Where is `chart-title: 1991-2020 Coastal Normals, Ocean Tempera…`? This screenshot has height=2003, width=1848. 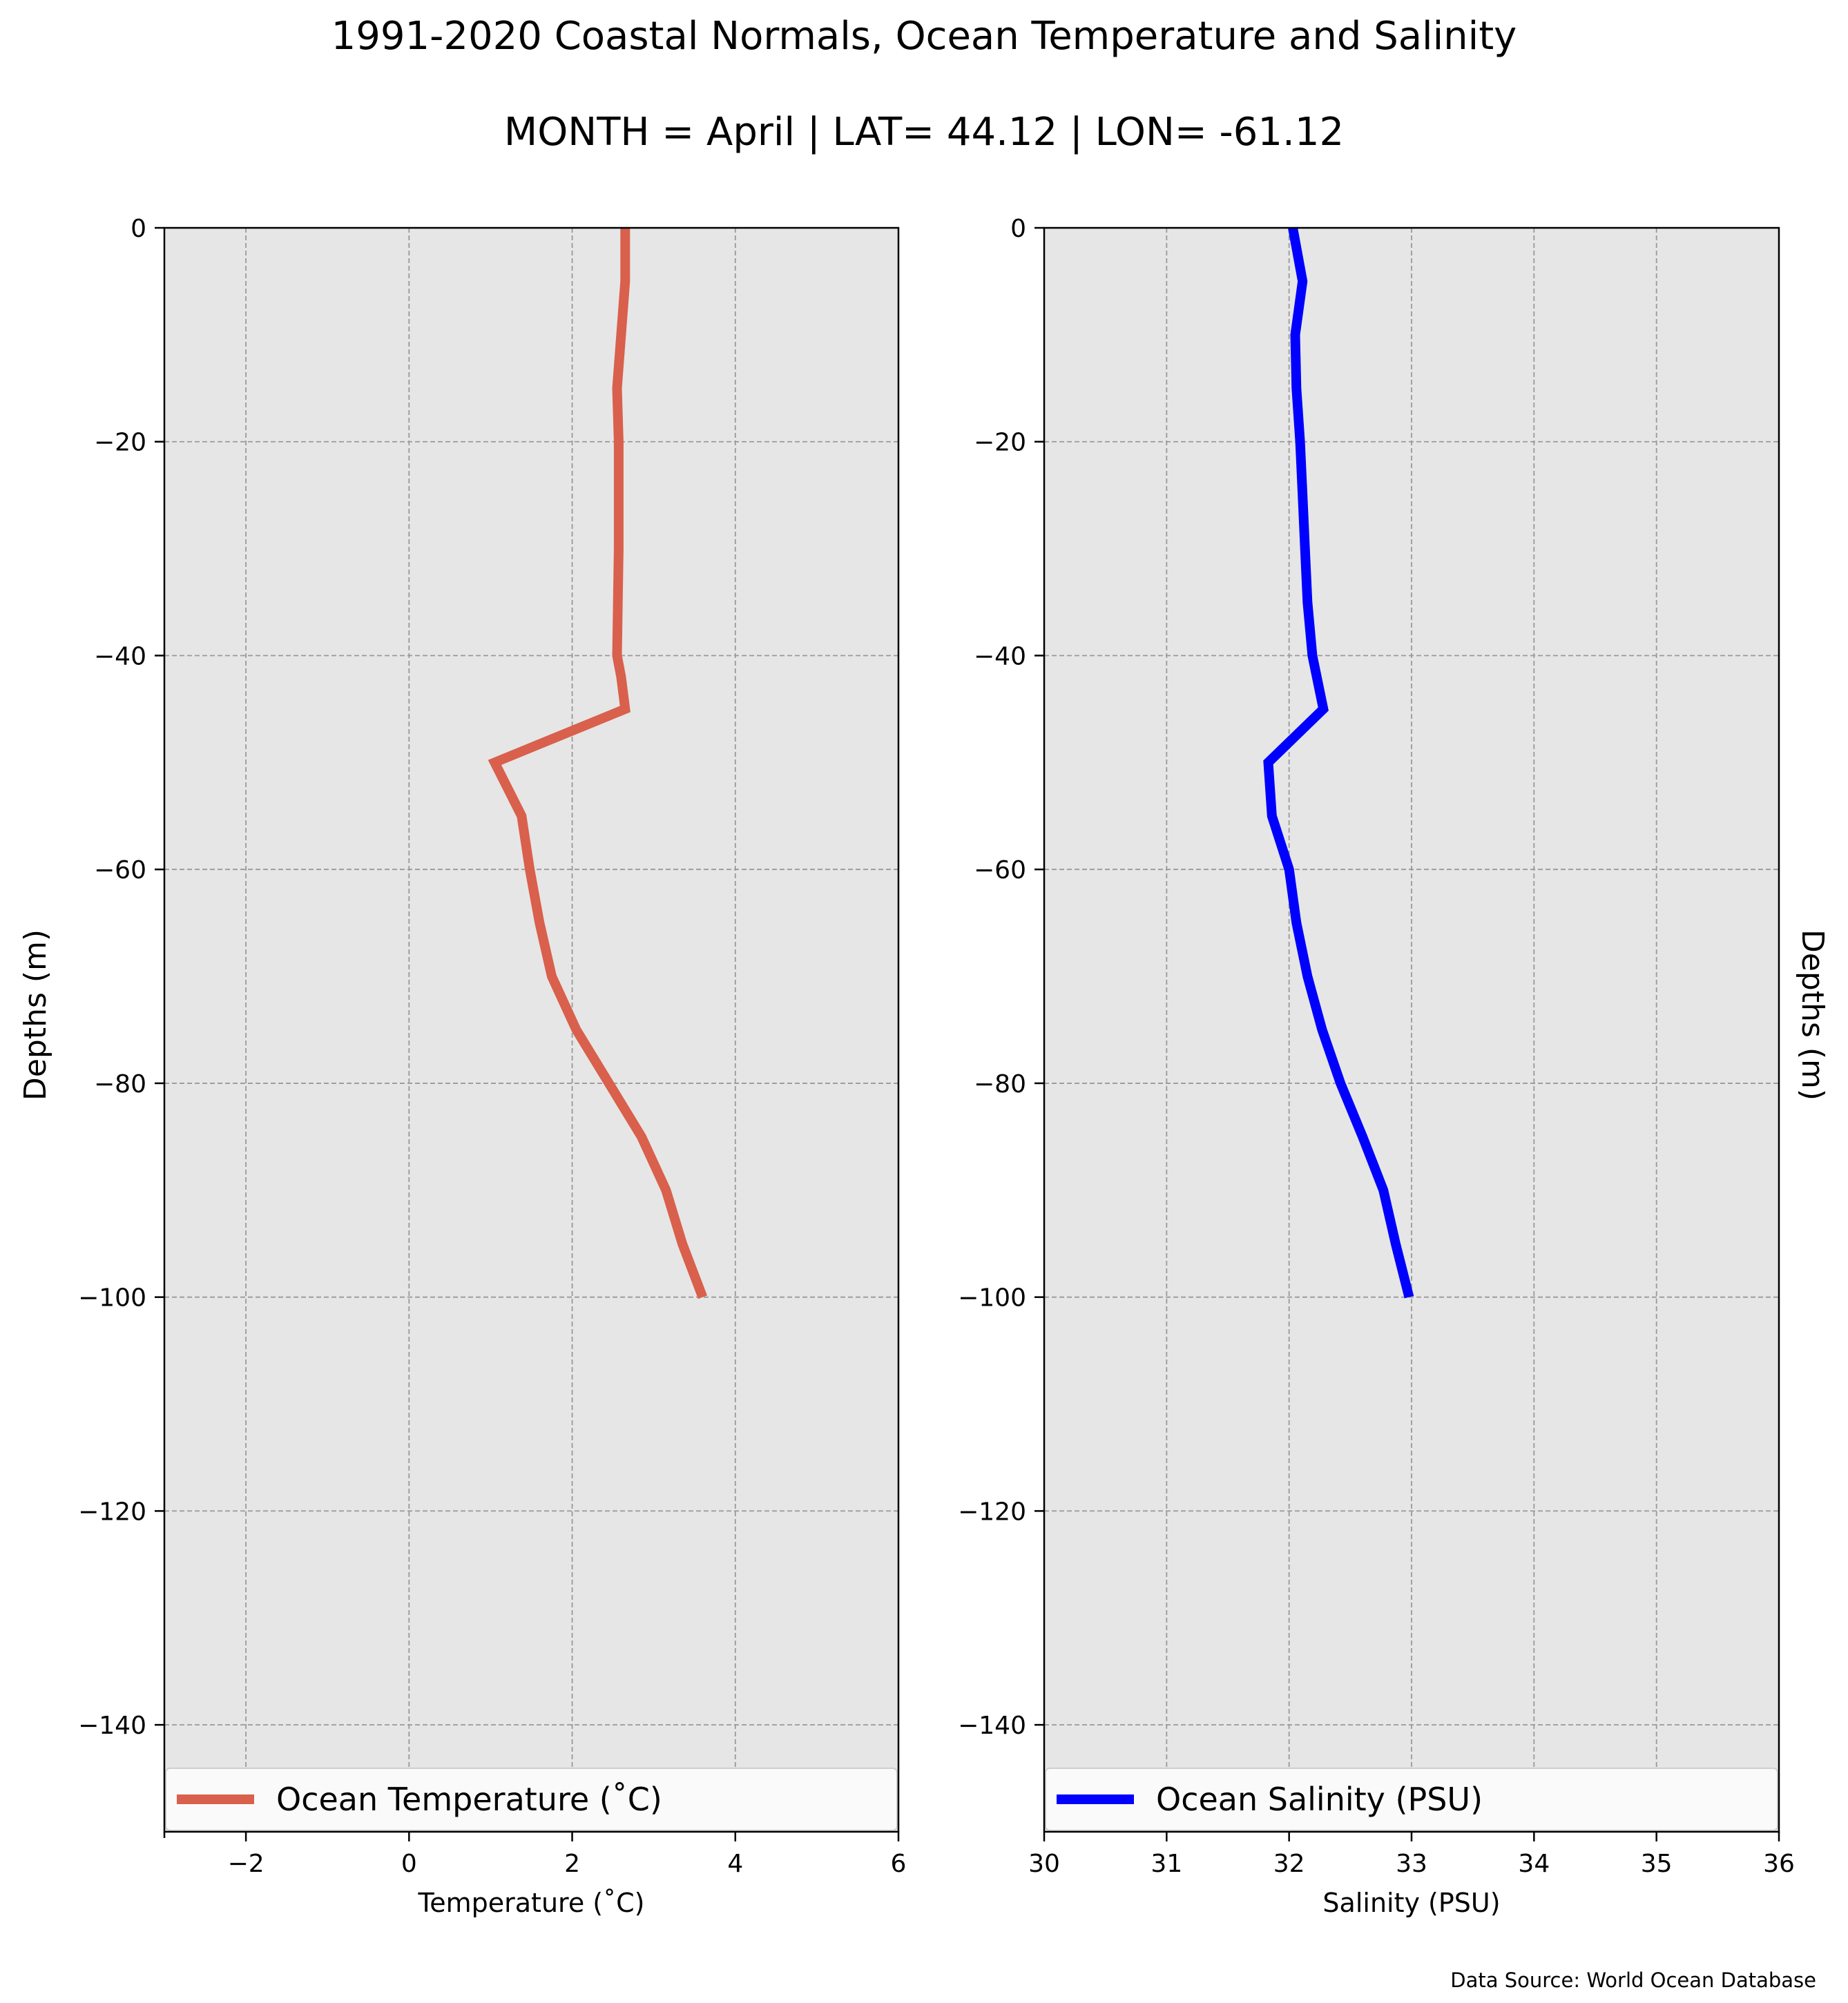
chart-title: 1991-2020 Coastal Normals, Ocean Tempera… is located at coordinates (924, 36).